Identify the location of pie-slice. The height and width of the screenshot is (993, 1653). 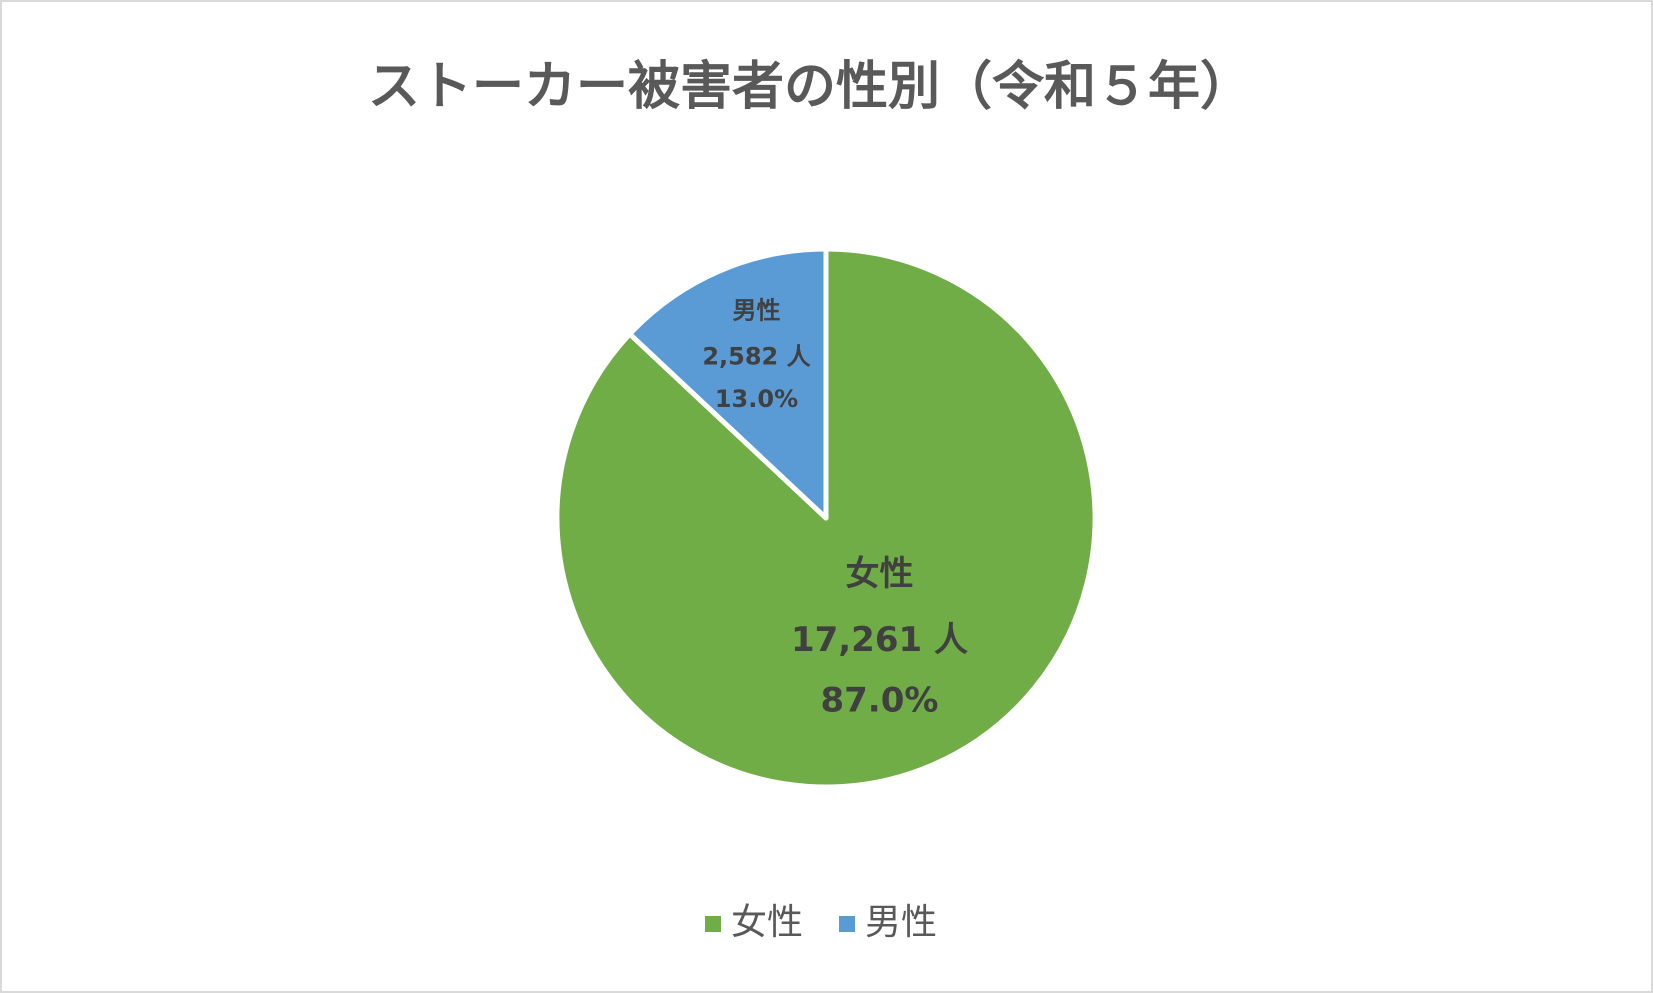
(728, 383).